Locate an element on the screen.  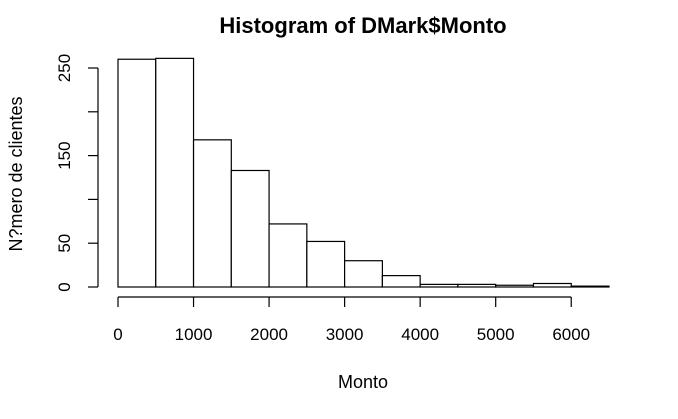
y-tick-label-5: 250 is located at coordinates (64, 68).